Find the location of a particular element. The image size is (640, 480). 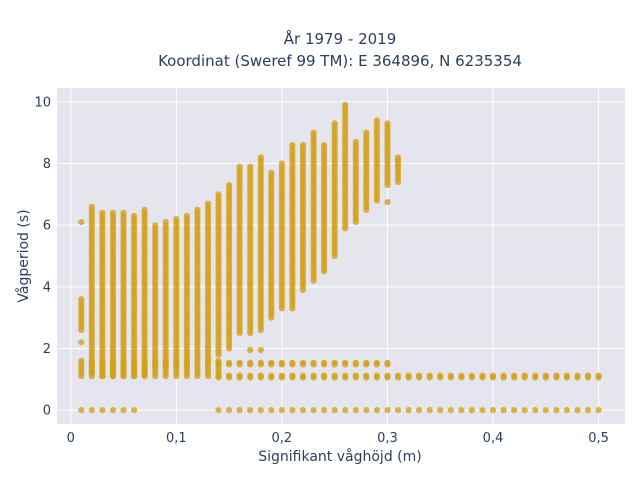

y-tick-label: 6 is located at coordinates (47, 226).